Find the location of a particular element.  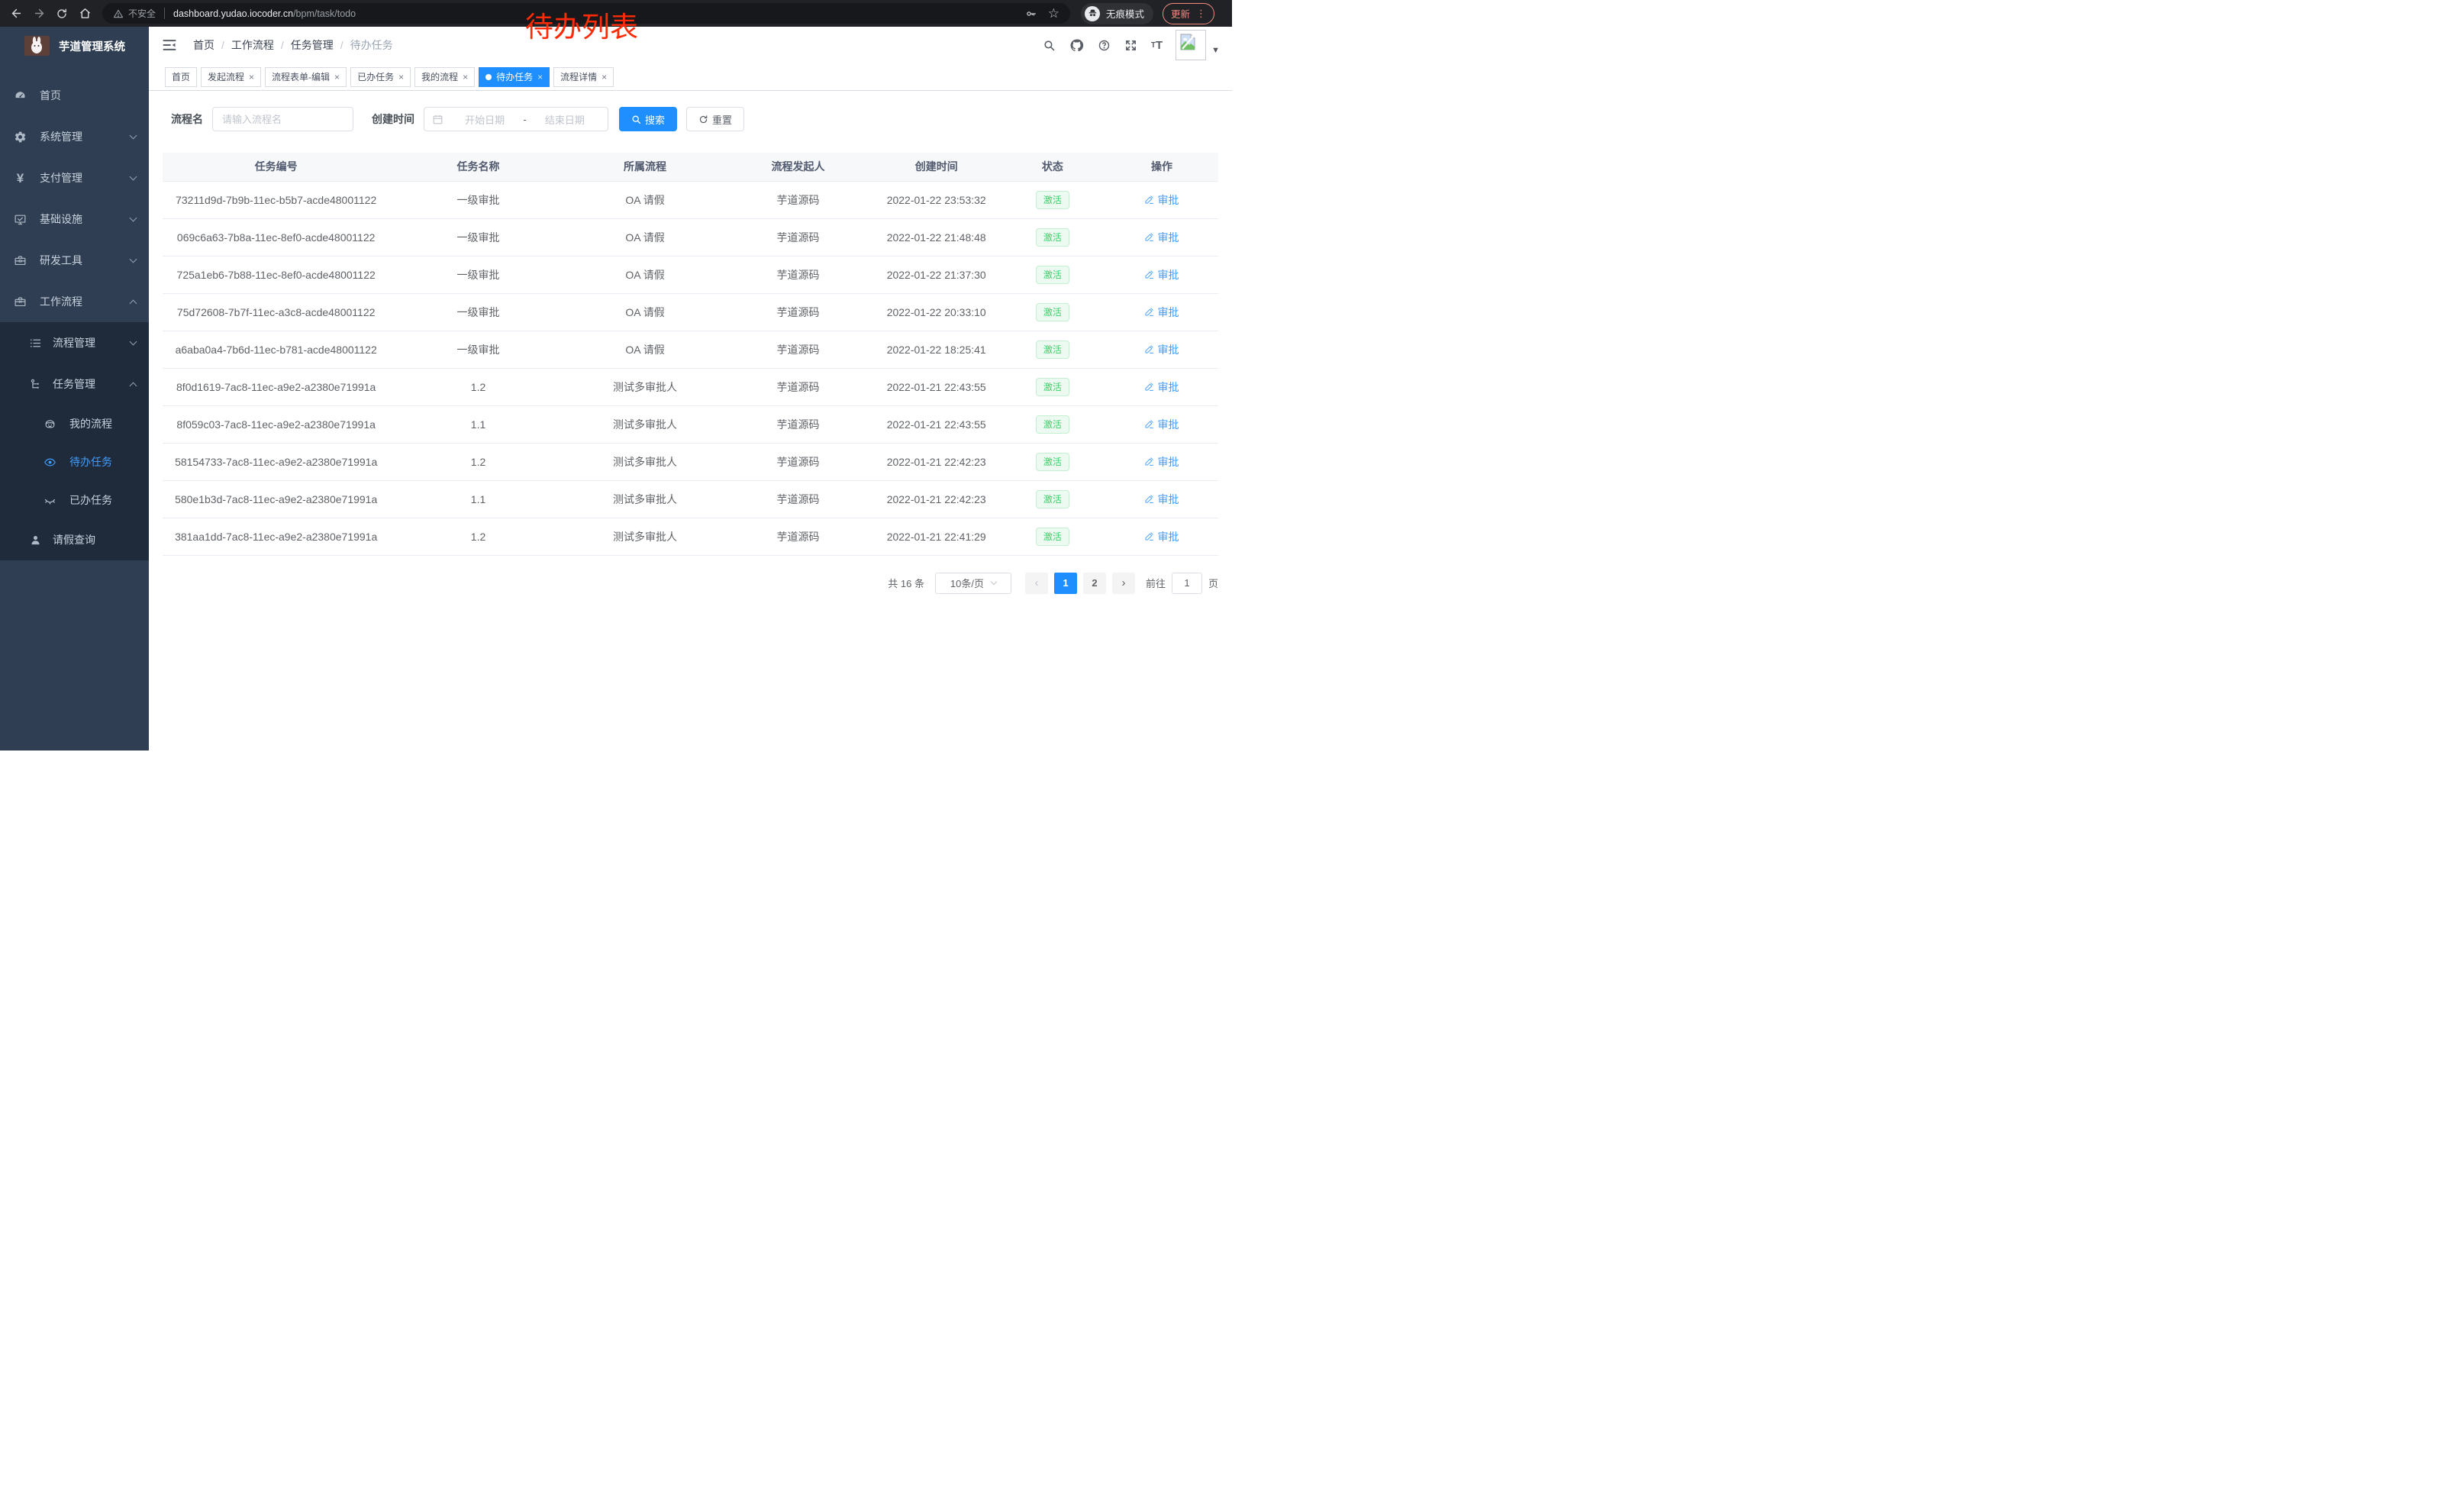

bookmark-star-icon: ☆ is located at coordinates (1053, 13).